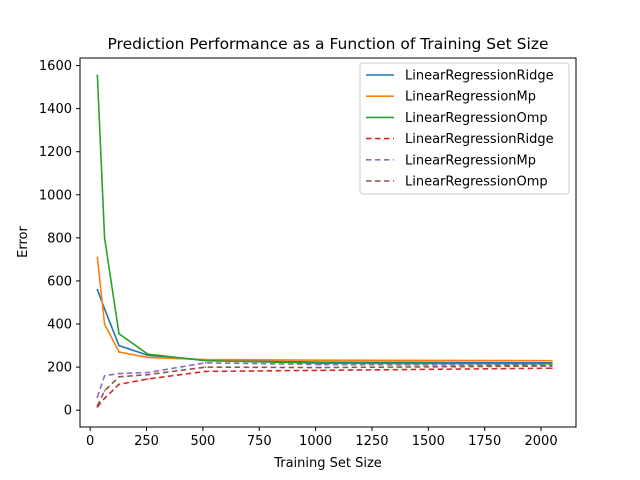  I want to click on y-tick-label: 0, so click(68, 411).